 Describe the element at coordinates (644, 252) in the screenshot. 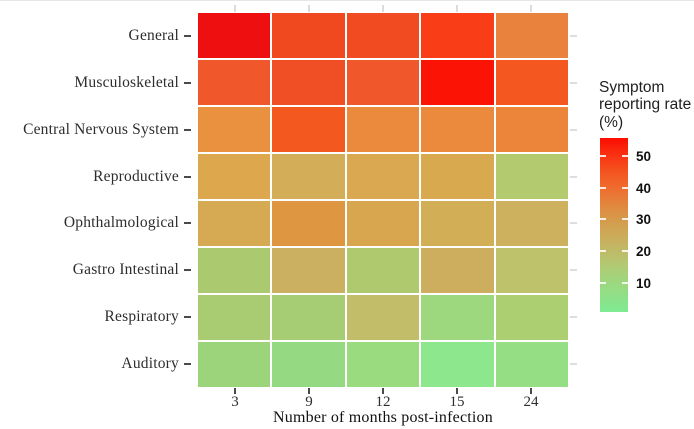

I see `legend-tick-label: 20` at that location.